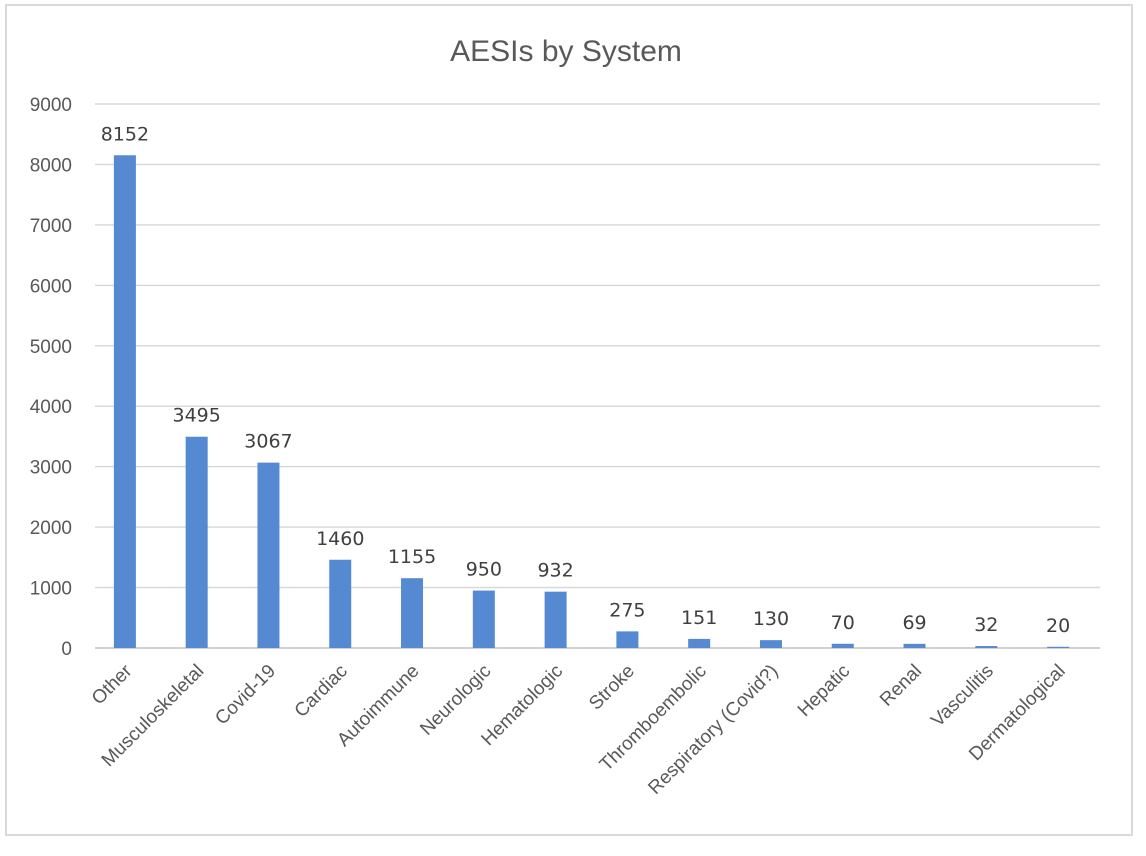 The height and width of the screenshot is (856, 1146). Describe the element at coordinates (627, 610) in the screenshot. I see `data-label: 275` at that location.